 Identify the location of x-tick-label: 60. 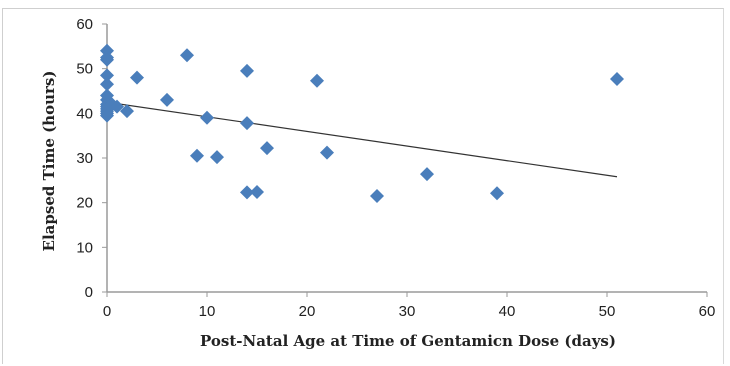
(707, 311).